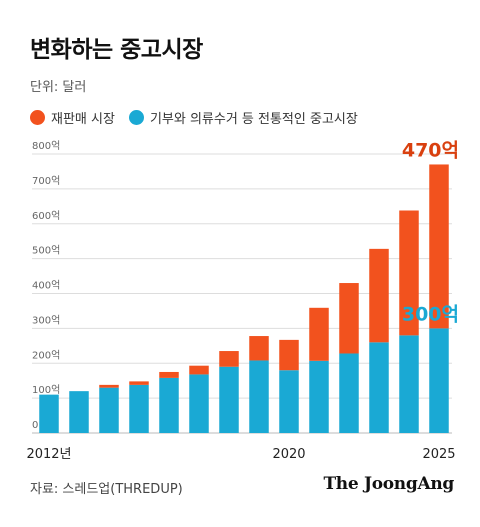 This screenshot has height=527, width=480. I want to click on bar-traditional-2014, so click(109, 410).